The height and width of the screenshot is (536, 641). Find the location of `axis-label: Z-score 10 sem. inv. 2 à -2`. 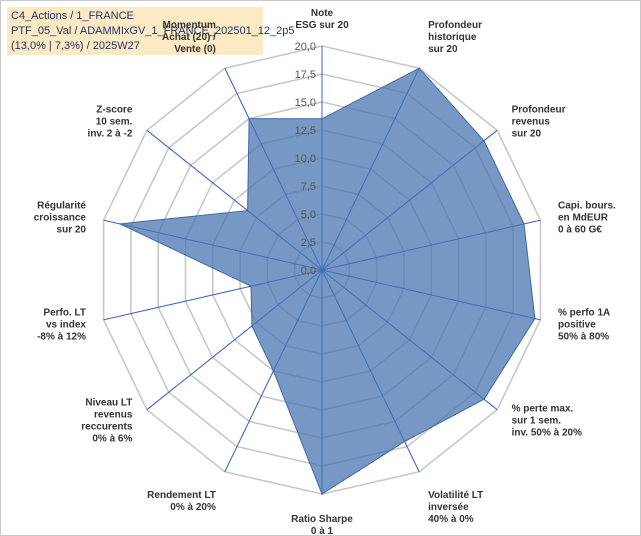

axis-label: Z-score 10 sem. inv. 2 à -2 is located at coordinates (110, 121).